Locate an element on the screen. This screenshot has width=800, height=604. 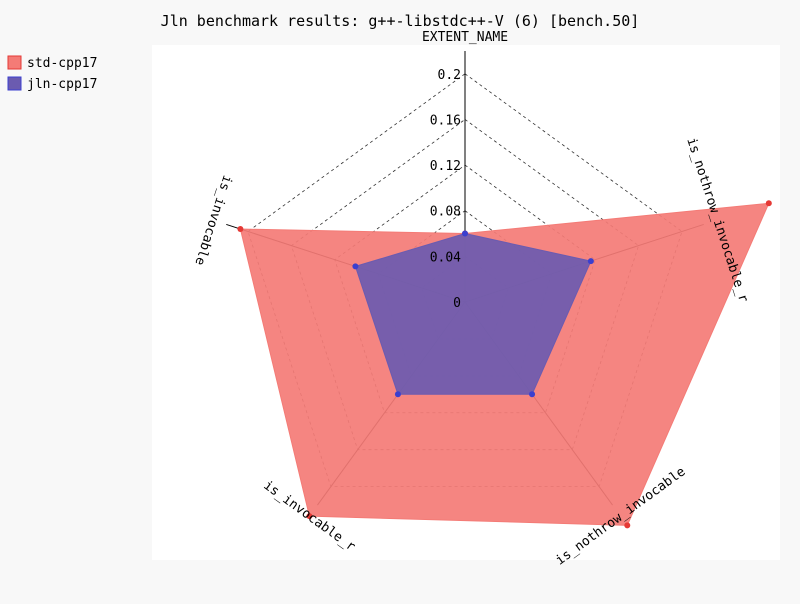
radial-tick-label: 0.2 is located at coordinates (449, 75).